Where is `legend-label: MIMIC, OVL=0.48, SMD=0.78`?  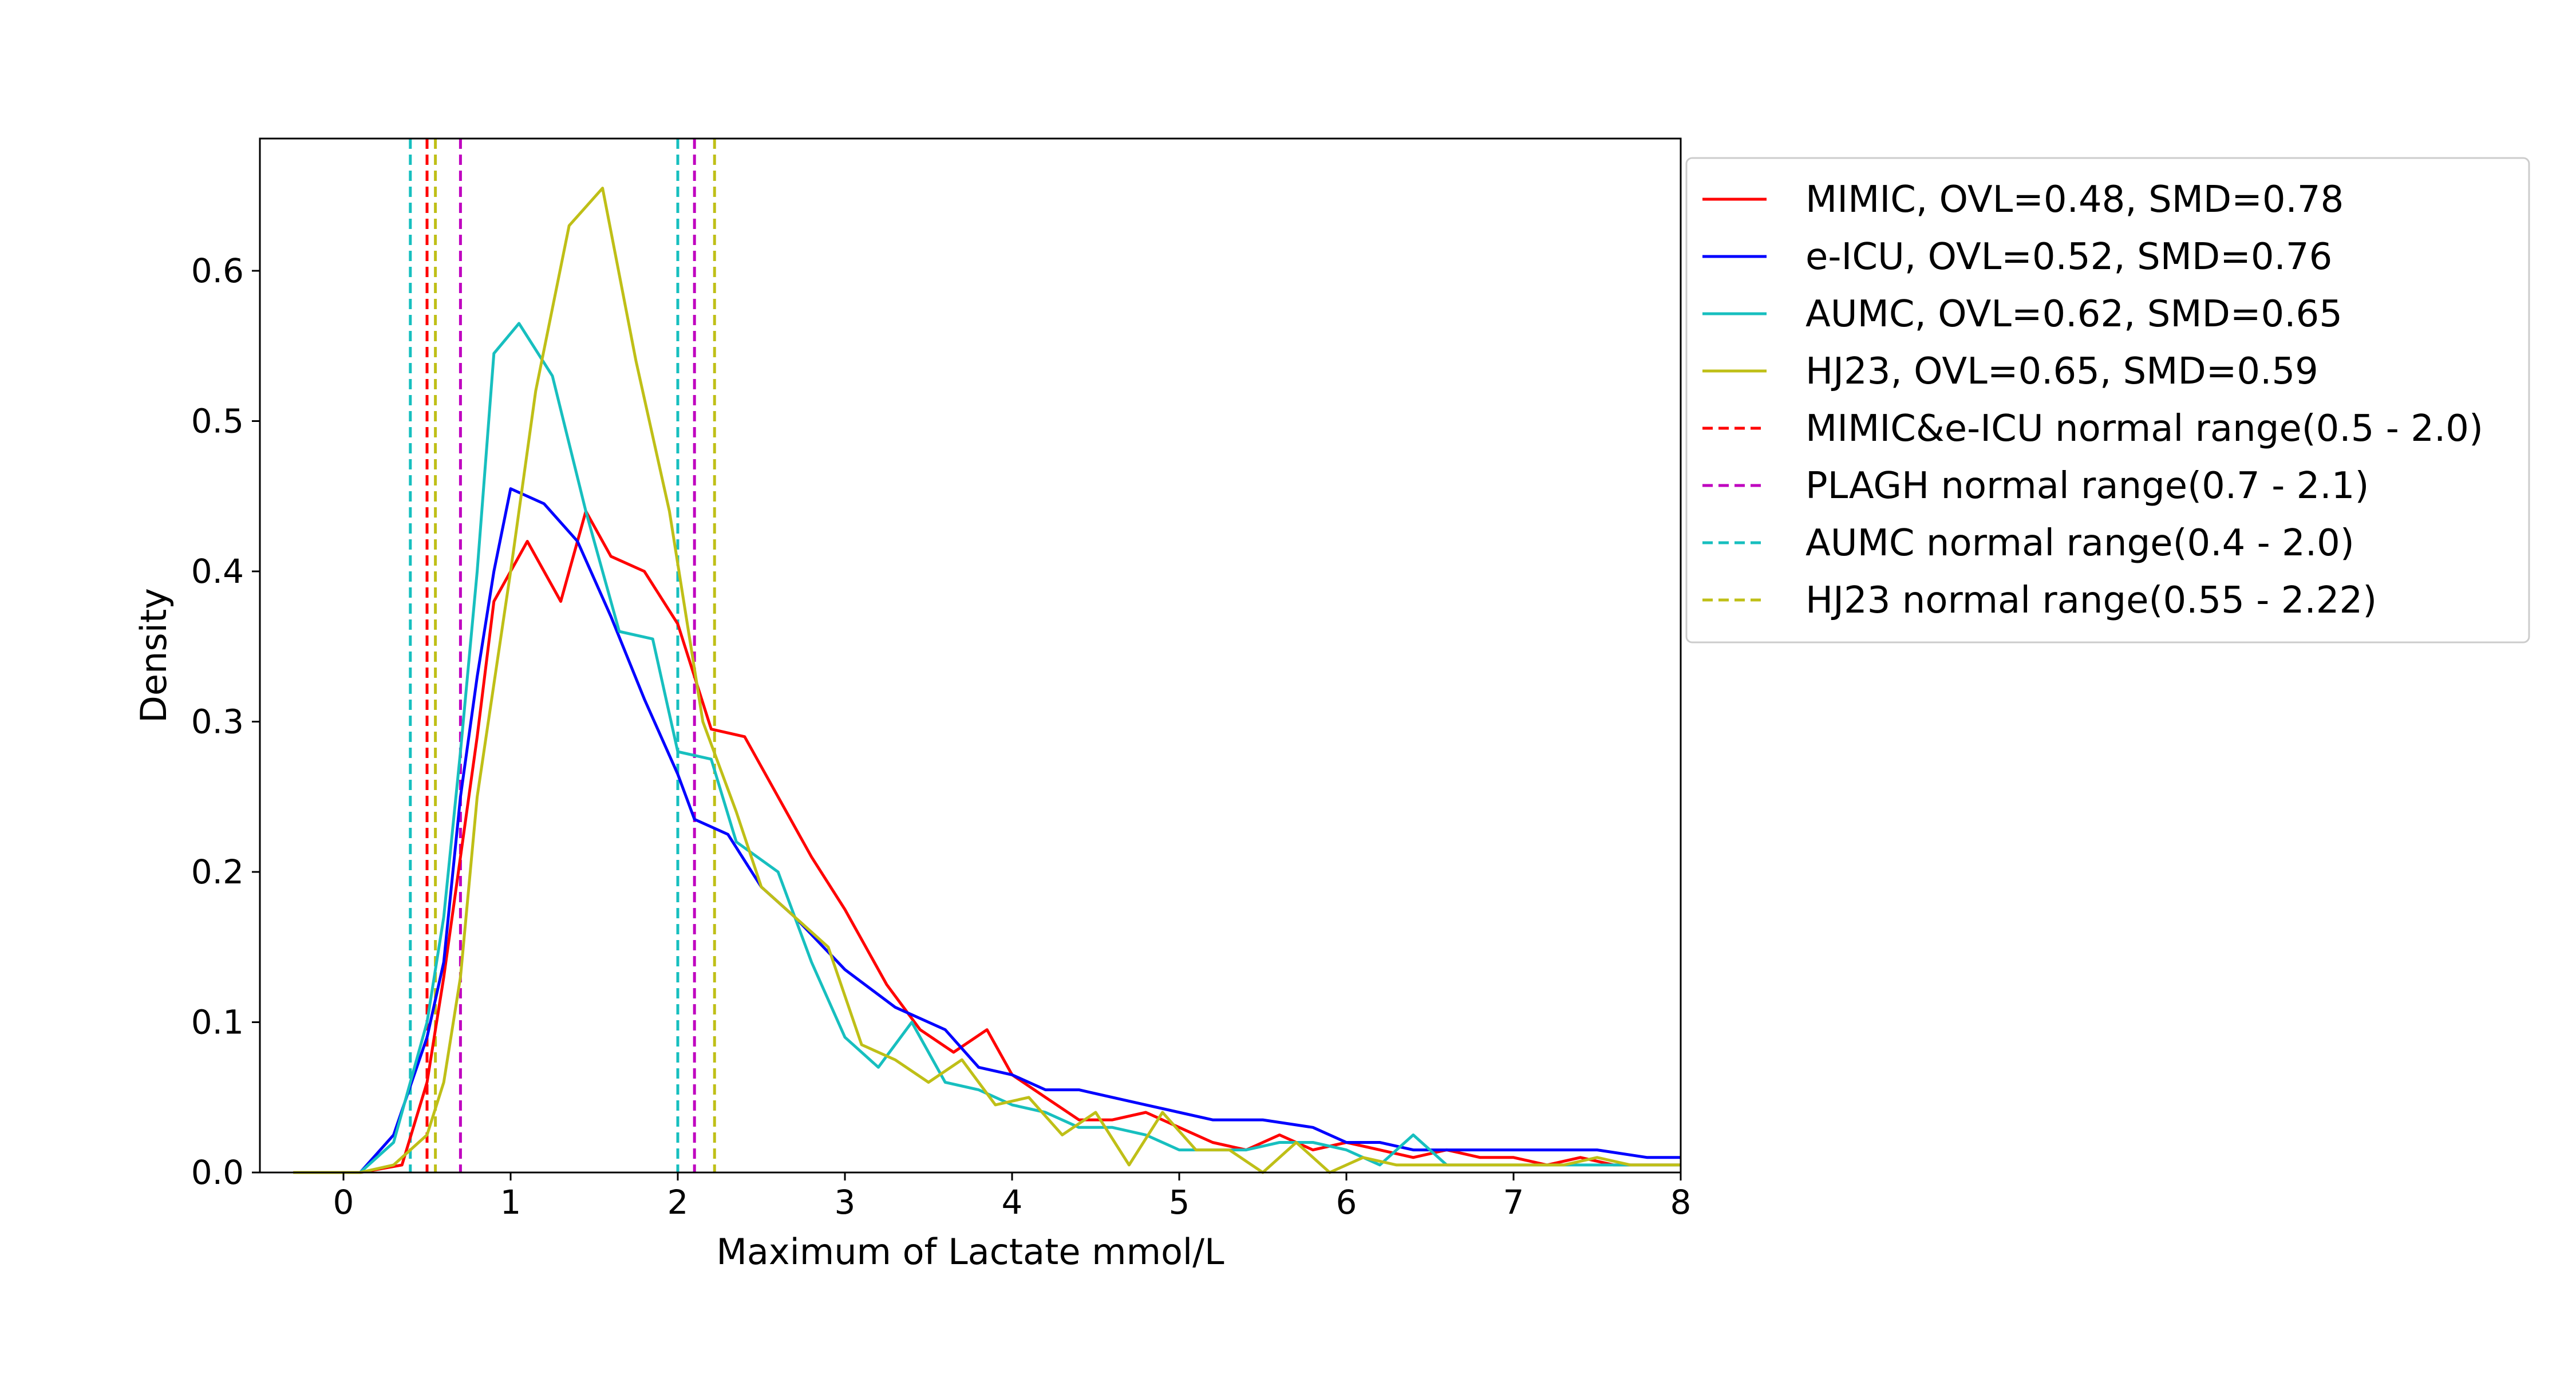
legend-label: MIMIC, OVL=0.48, SMD=0.78 is located at coordinates (2074, 200).